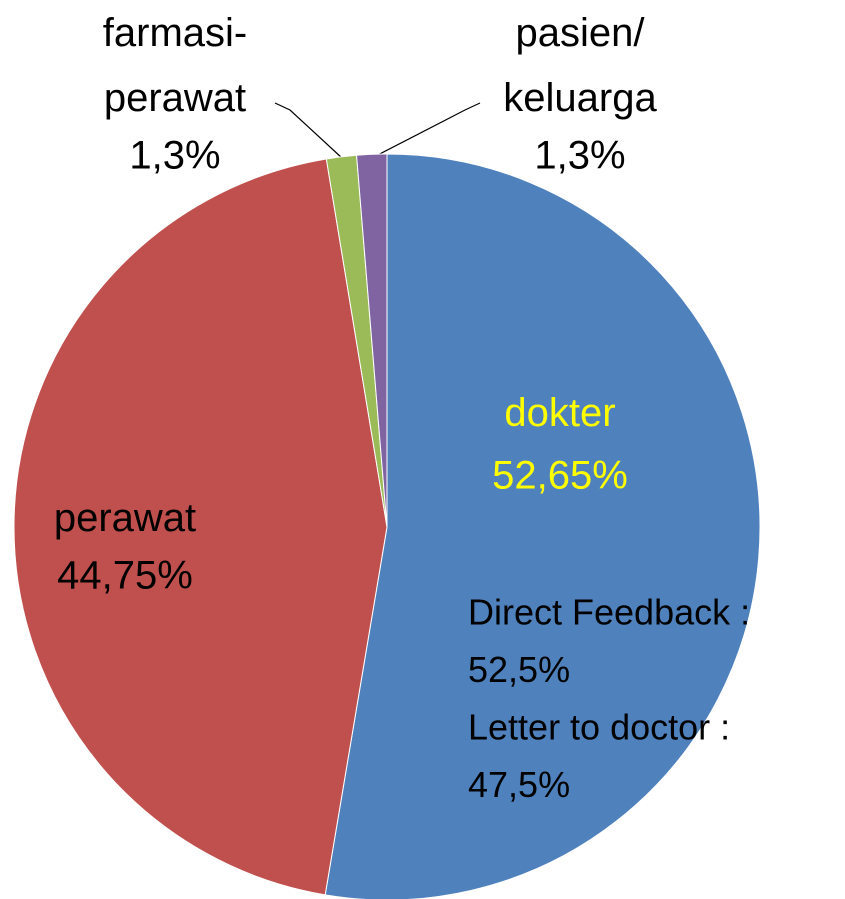 The width and height of the screenshot is (845, 899). I want to click on annotation: 52,5%, so click(519, 669).